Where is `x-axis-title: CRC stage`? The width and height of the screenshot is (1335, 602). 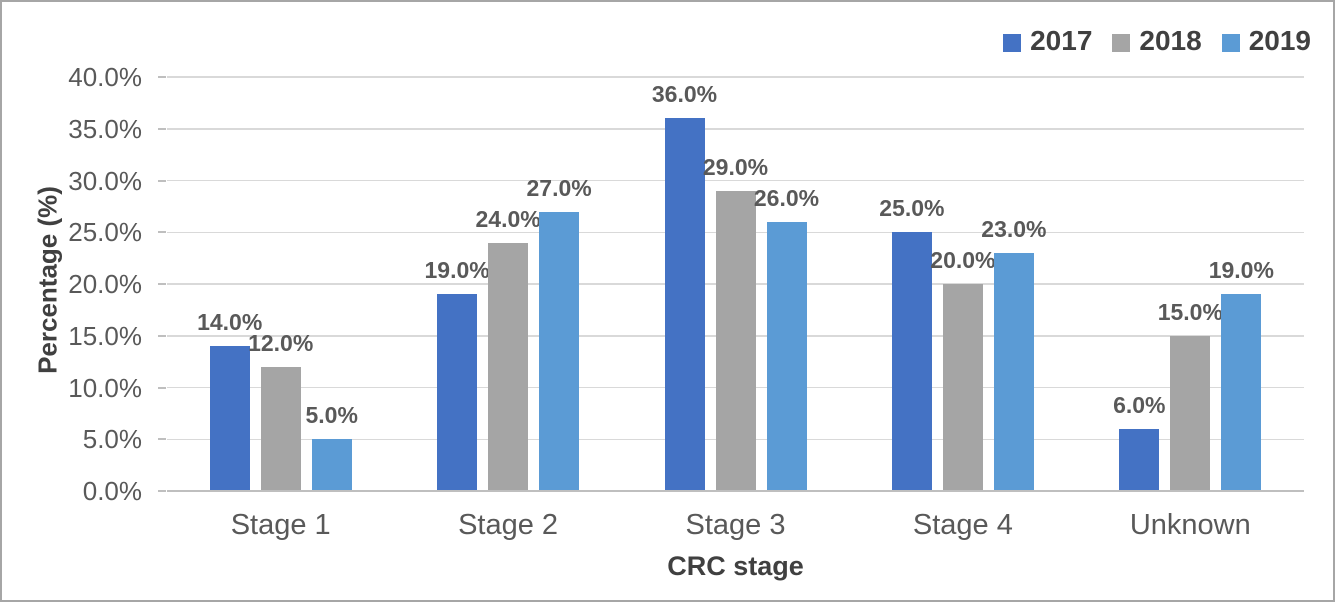 x-axis-title: CRC stage is located at coordinates (735, 566).